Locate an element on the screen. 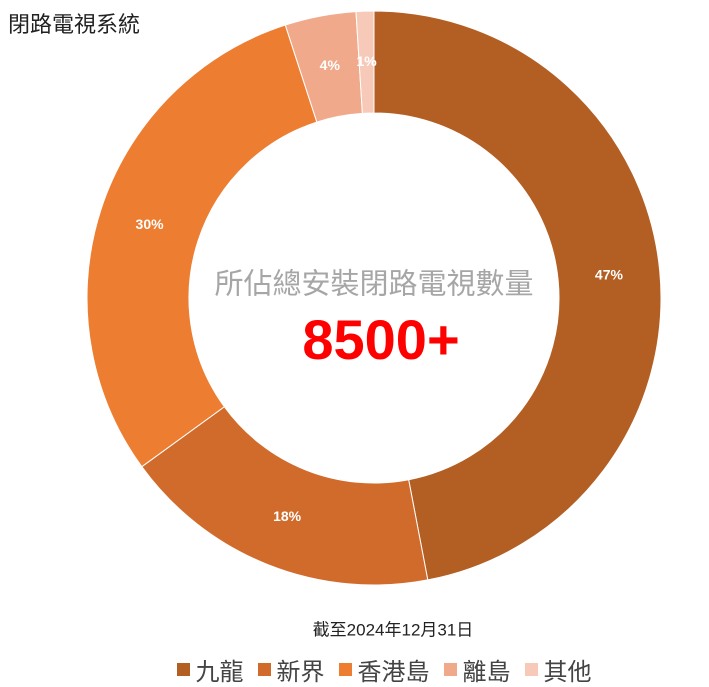  legend-item: 香港島 is located at coordinates (384, 669).